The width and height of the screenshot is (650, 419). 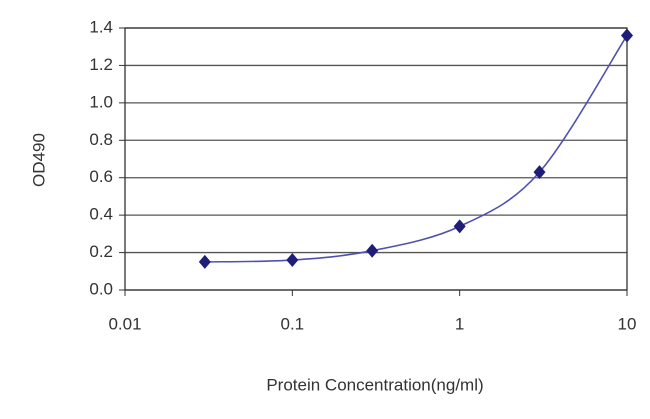 I want to click on y-tick-label: 0.0, so click(x=101, y=288).